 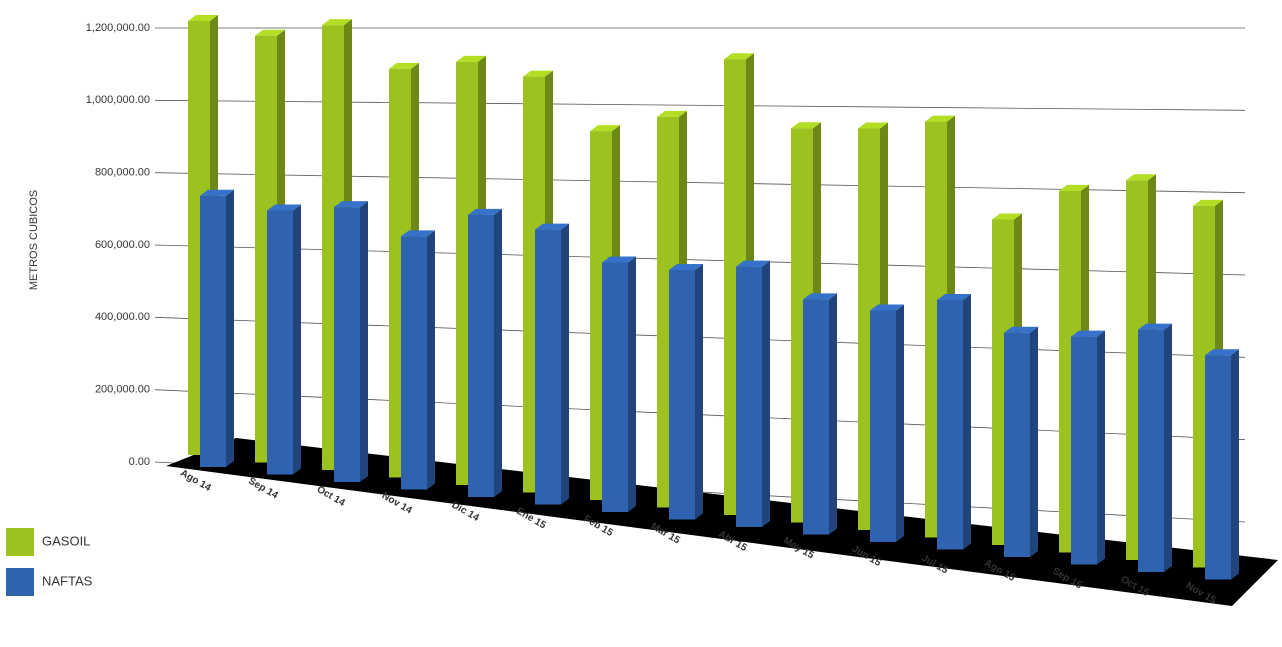 I want to click on y-tick-label: 800,000.00, so click(x=122, y=173).